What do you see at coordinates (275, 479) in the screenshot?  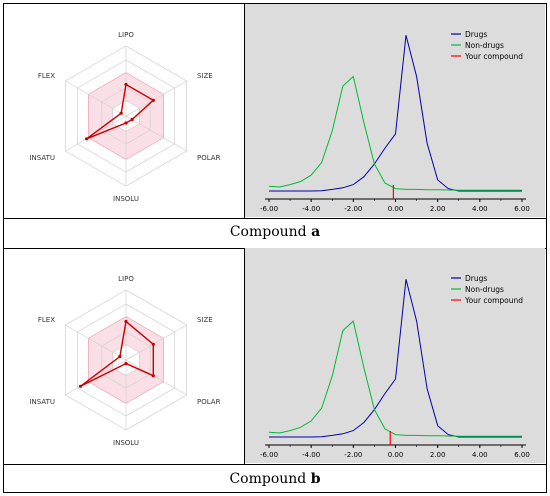 I see `caption-b: Compound b` at bounding box center [275, 479].